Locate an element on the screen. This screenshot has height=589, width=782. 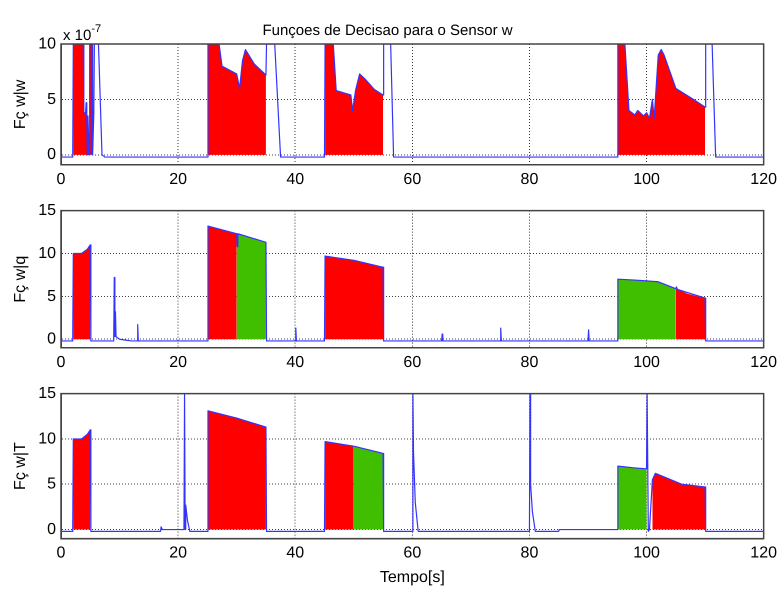
x-axis-title: Tempo[s] is located at coordinates (412, 577).